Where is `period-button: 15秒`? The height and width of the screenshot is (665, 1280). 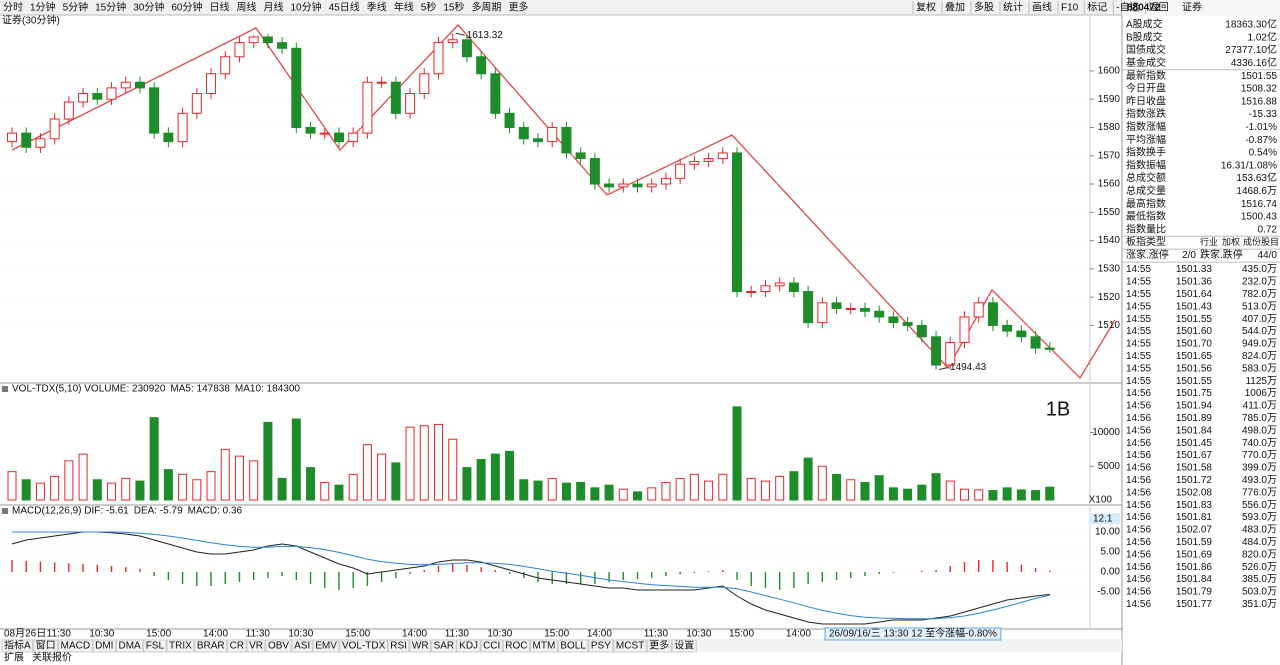
period-button: 15秒 is located at coordinates (453, 7).